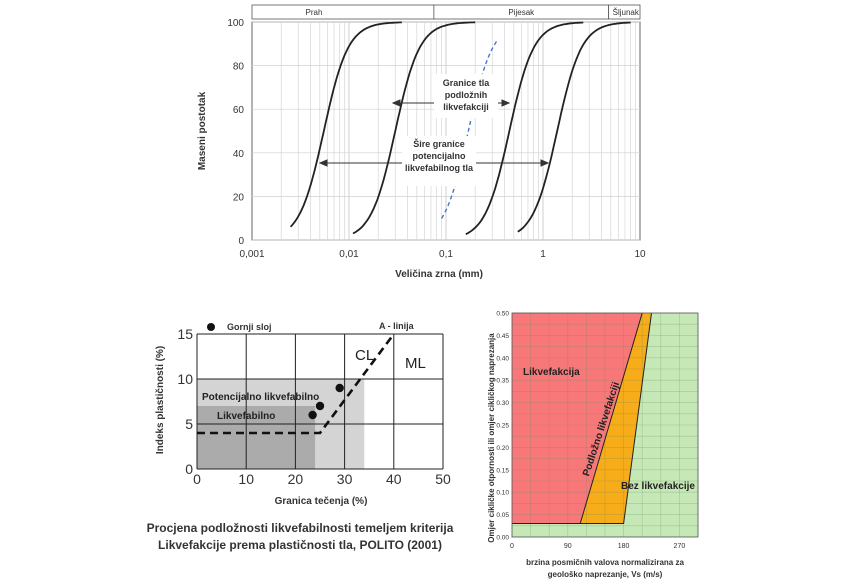  What do you see at coordinates (502, 358) in the screenshot?
I see `shear-wave-y-tick-label: 0.40` at bounding box center [502, 358].